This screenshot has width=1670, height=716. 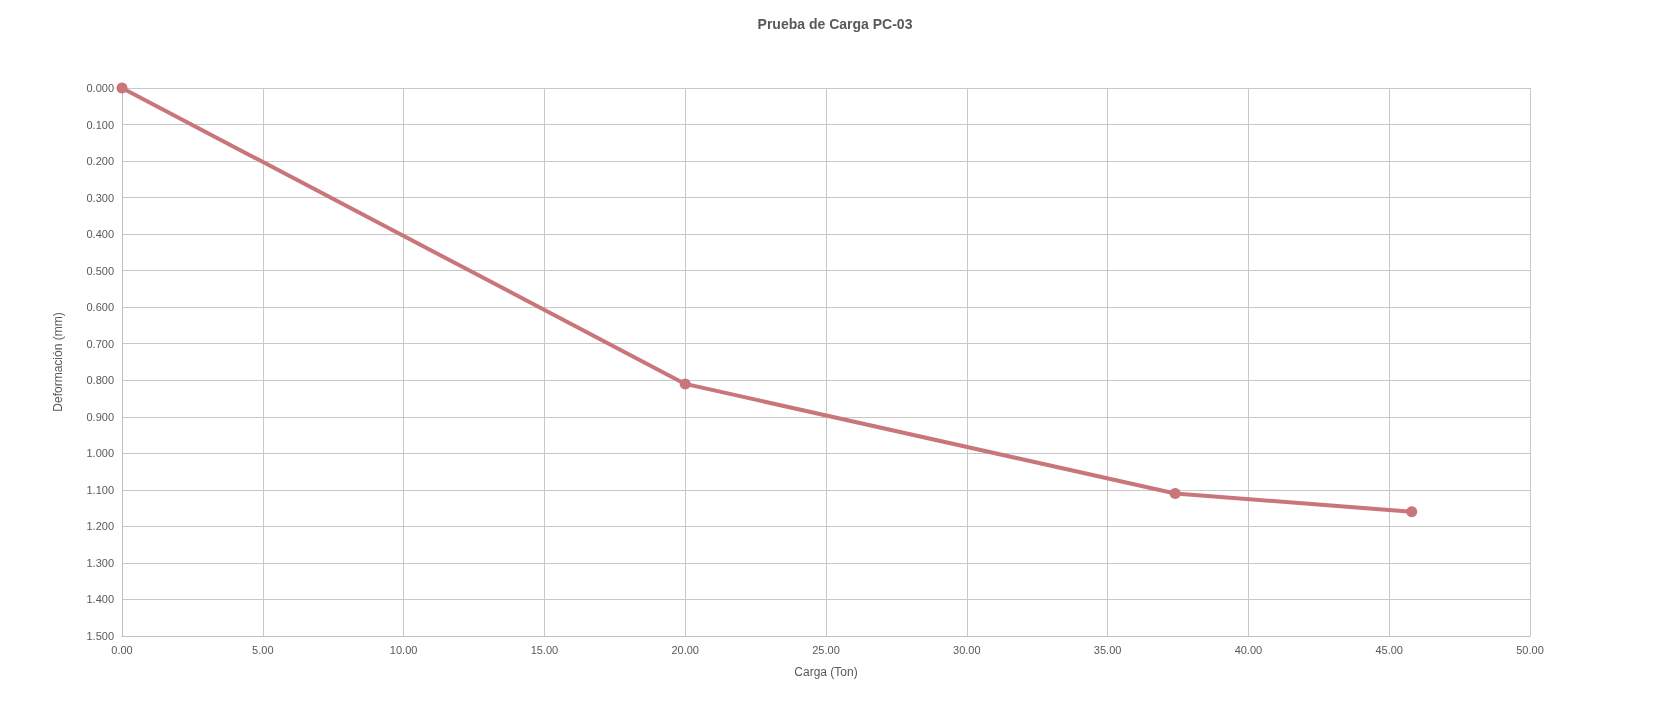 What do you see at coordinates (1530, 649) in the screenshot?
I see `x-tick-label: 50.00` at bounding box center [1530, 649].